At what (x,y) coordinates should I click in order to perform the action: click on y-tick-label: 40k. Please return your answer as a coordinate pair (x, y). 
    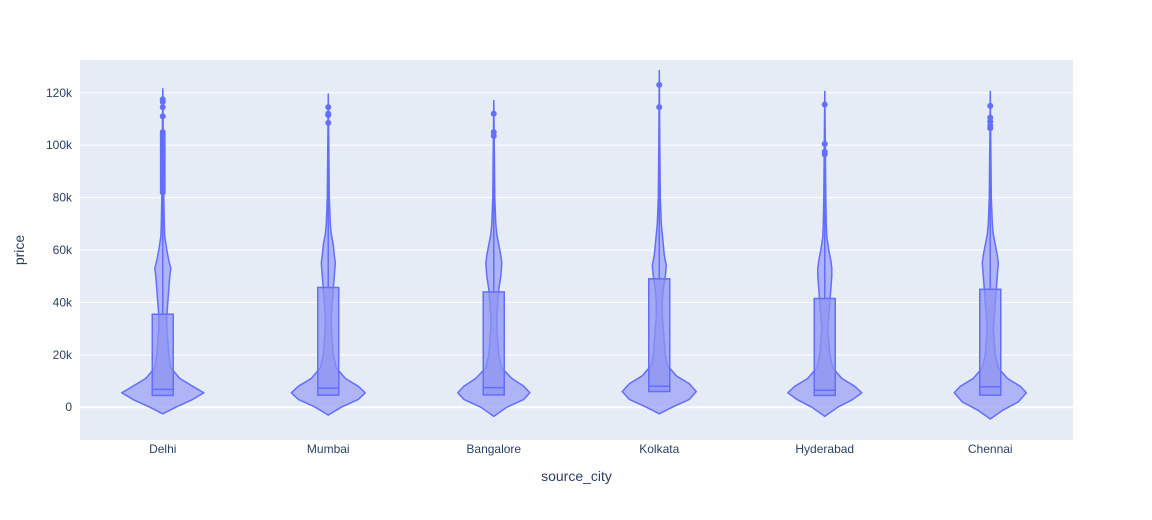
    Looking at the image, I should click on (63, 302).